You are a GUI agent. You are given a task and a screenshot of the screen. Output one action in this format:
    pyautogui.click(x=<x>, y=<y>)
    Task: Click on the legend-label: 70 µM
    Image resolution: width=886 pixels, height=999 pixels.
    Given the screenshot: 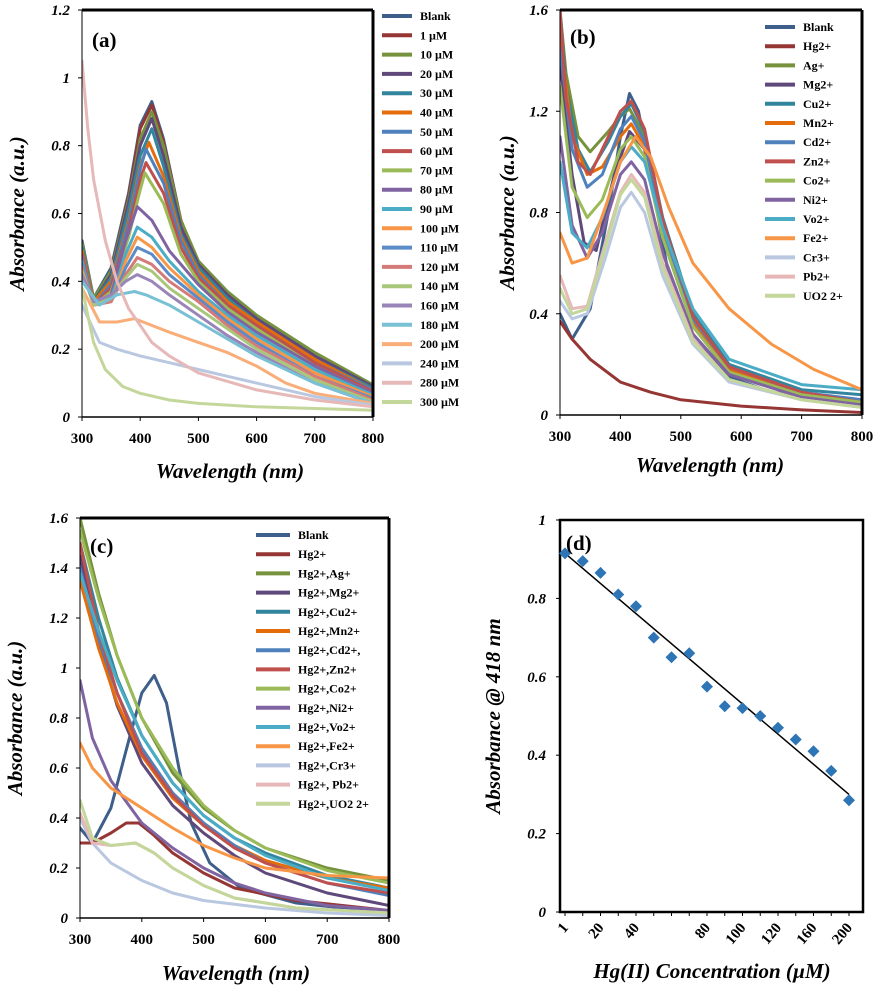 What is the action you would take?
    pyautogui.click(x=436, y=170)
    